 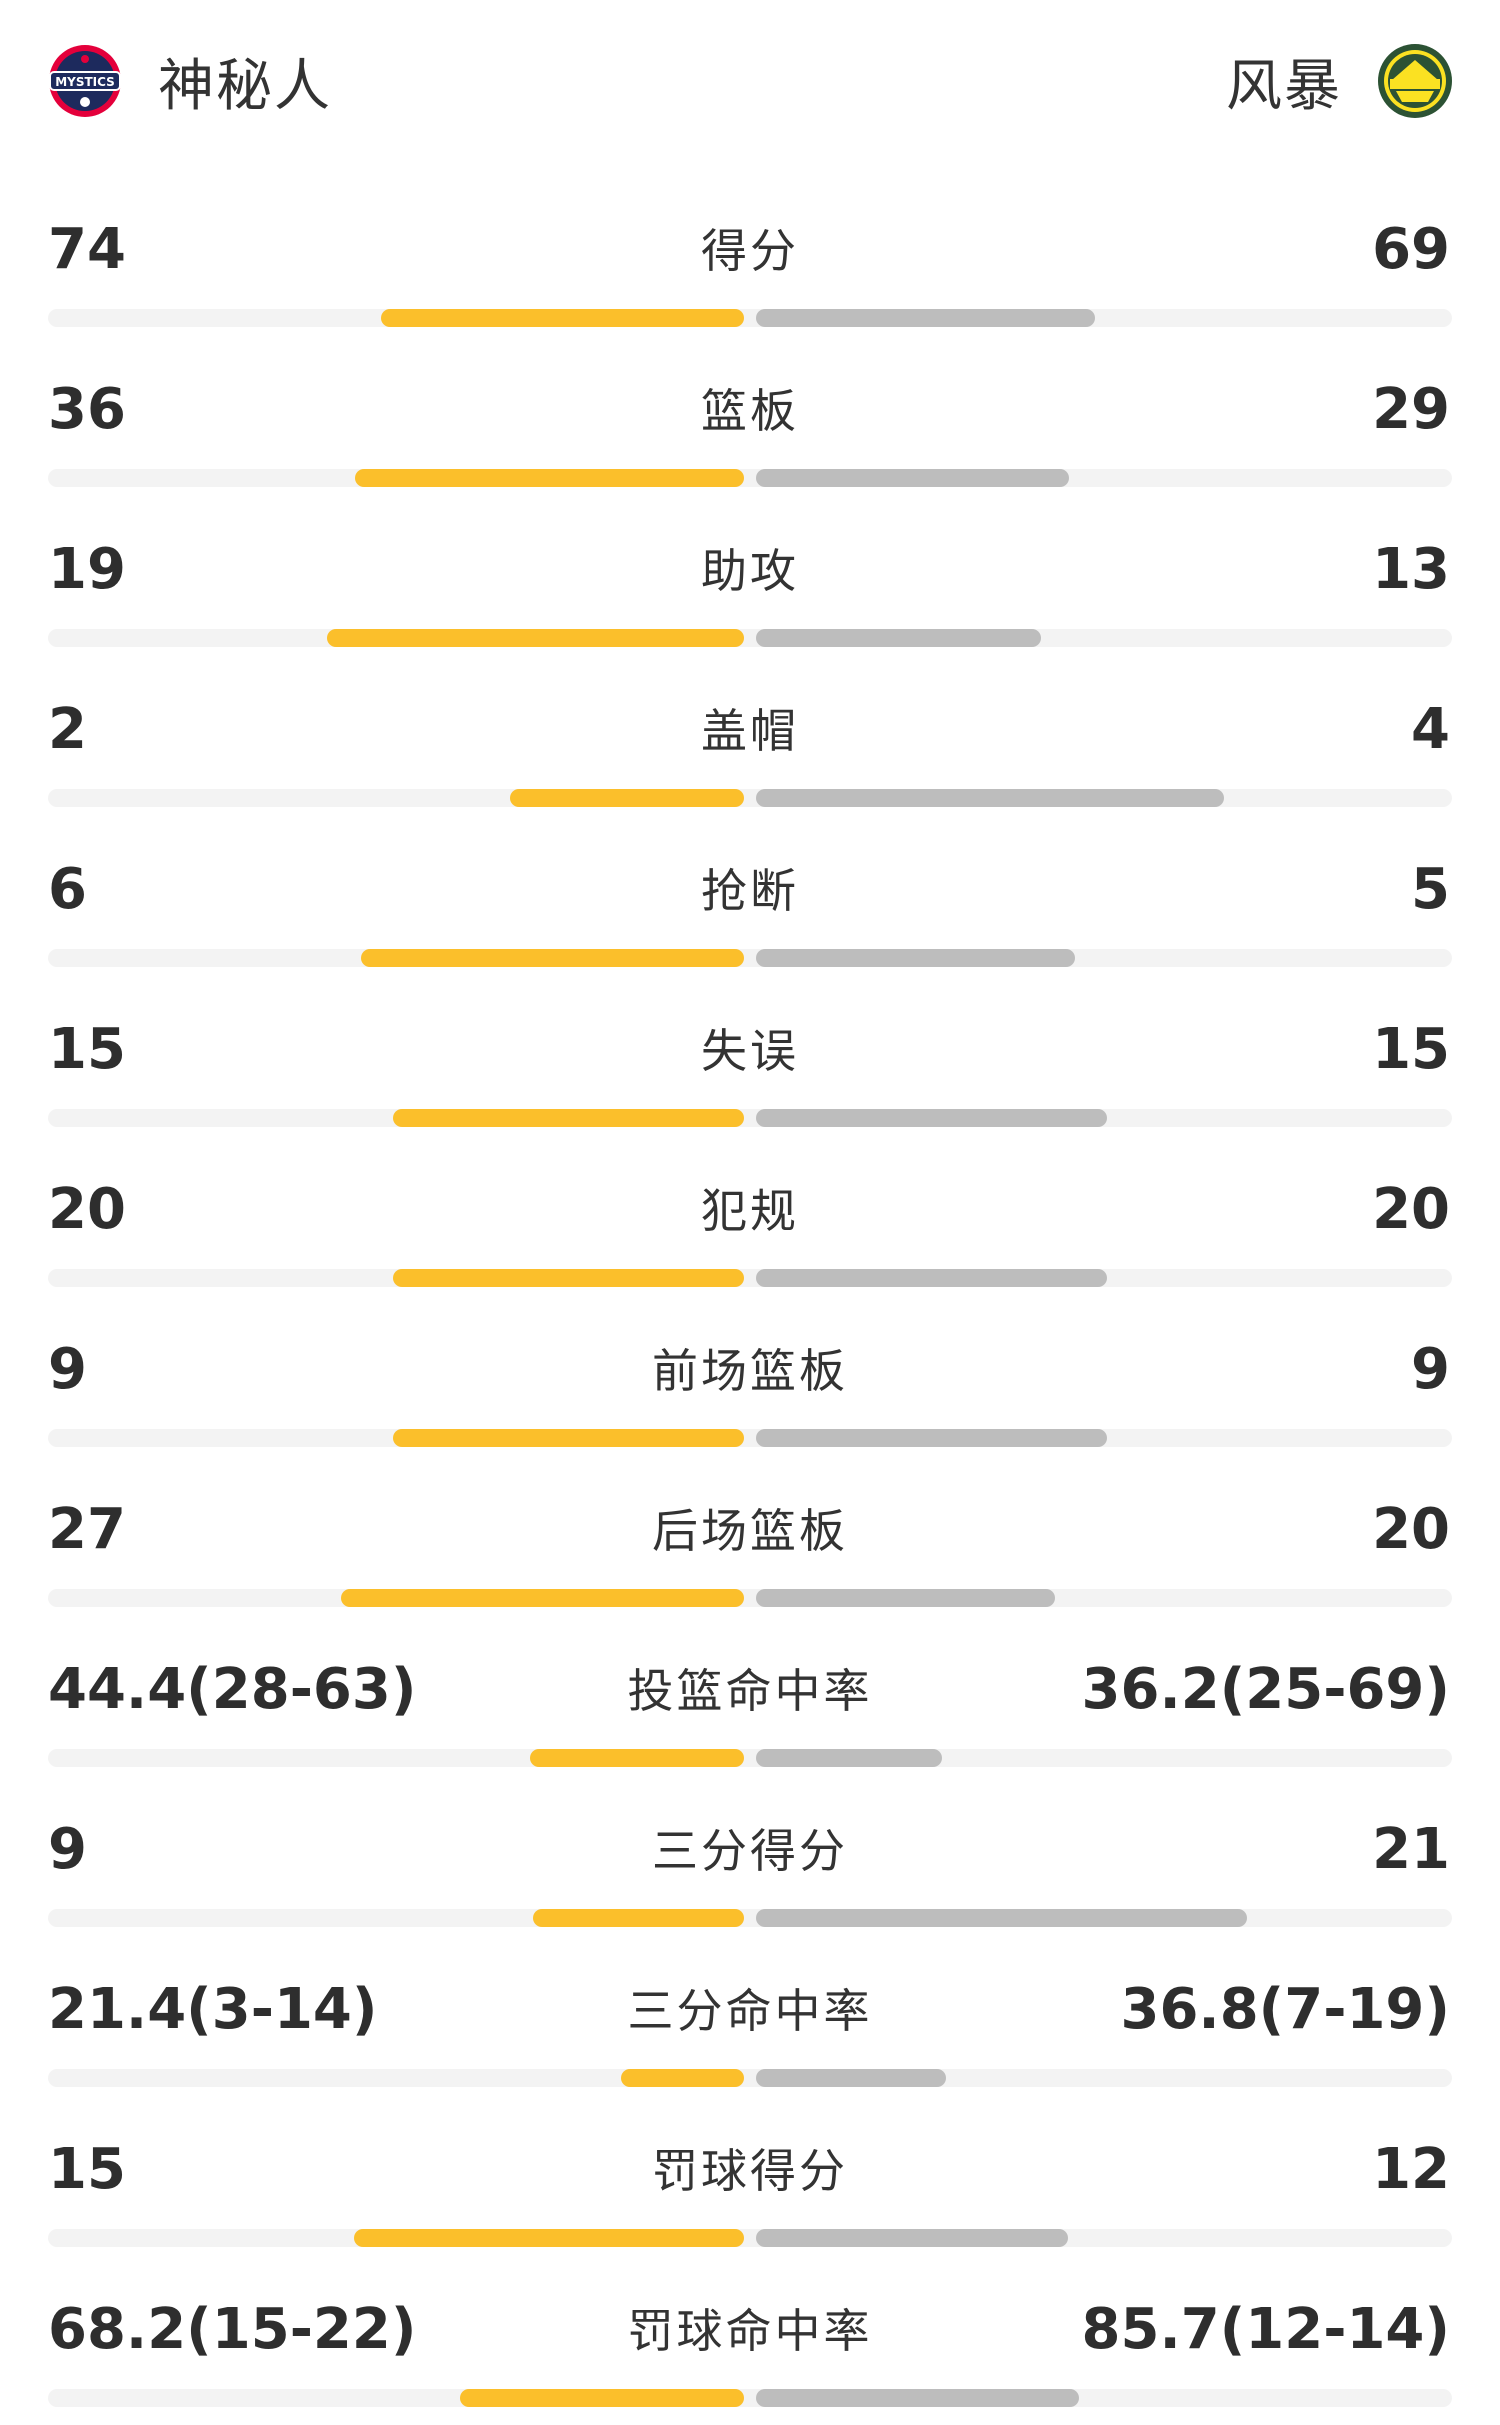 I want to click on stat-row: 21.4(3-14) 三分命中率 36.8(7-19), so click(x=750, y=2025).